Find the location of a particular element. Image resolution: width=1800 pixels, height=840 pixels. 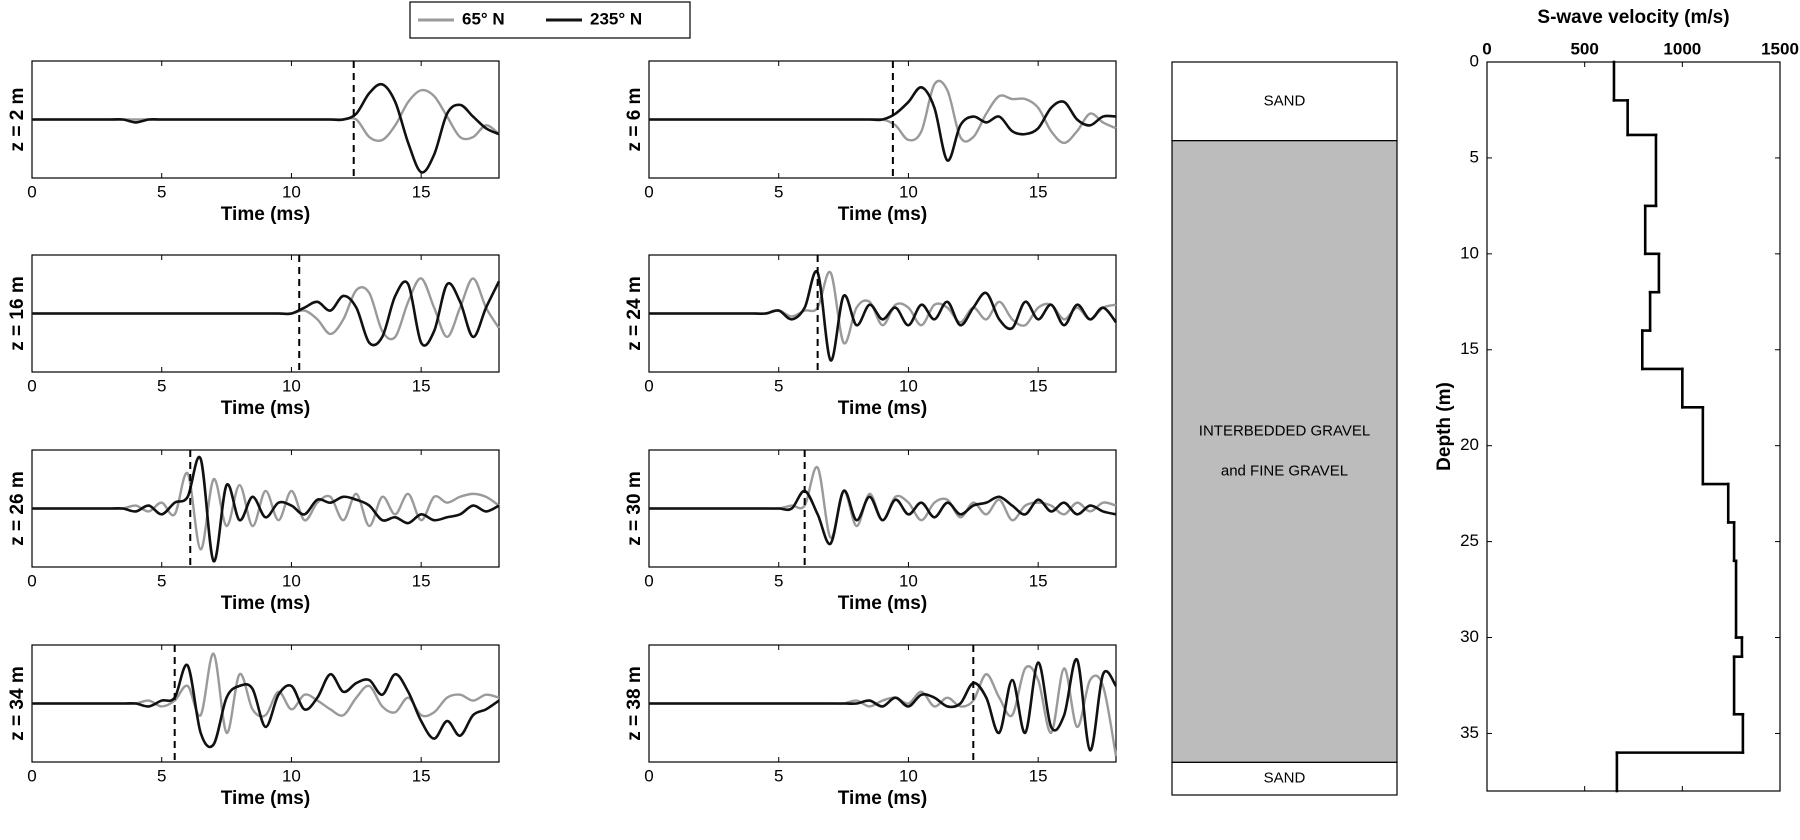

y-axis-label: z = 16 m is located at coordinates (17, 313).